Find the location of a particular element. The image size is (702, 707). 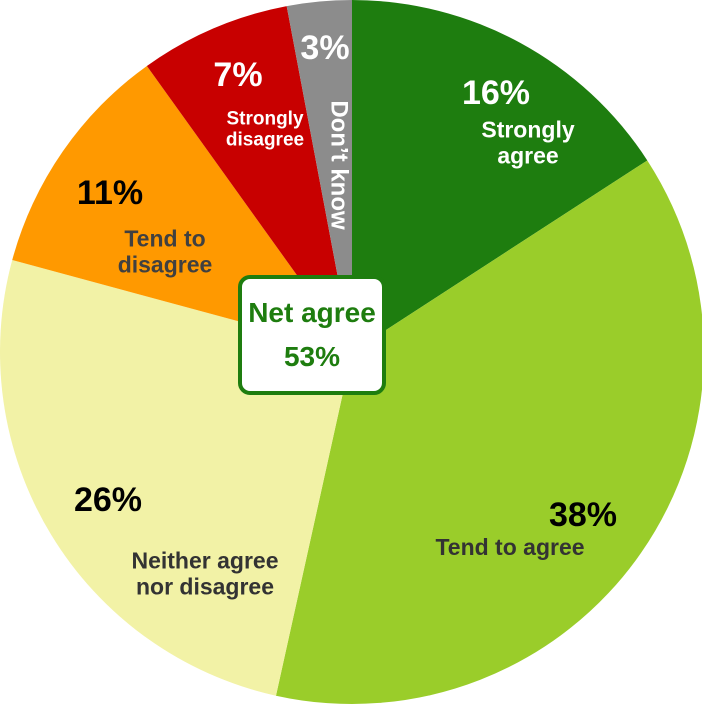

category-label: Tend to agree is located at coordinates (510, 547).